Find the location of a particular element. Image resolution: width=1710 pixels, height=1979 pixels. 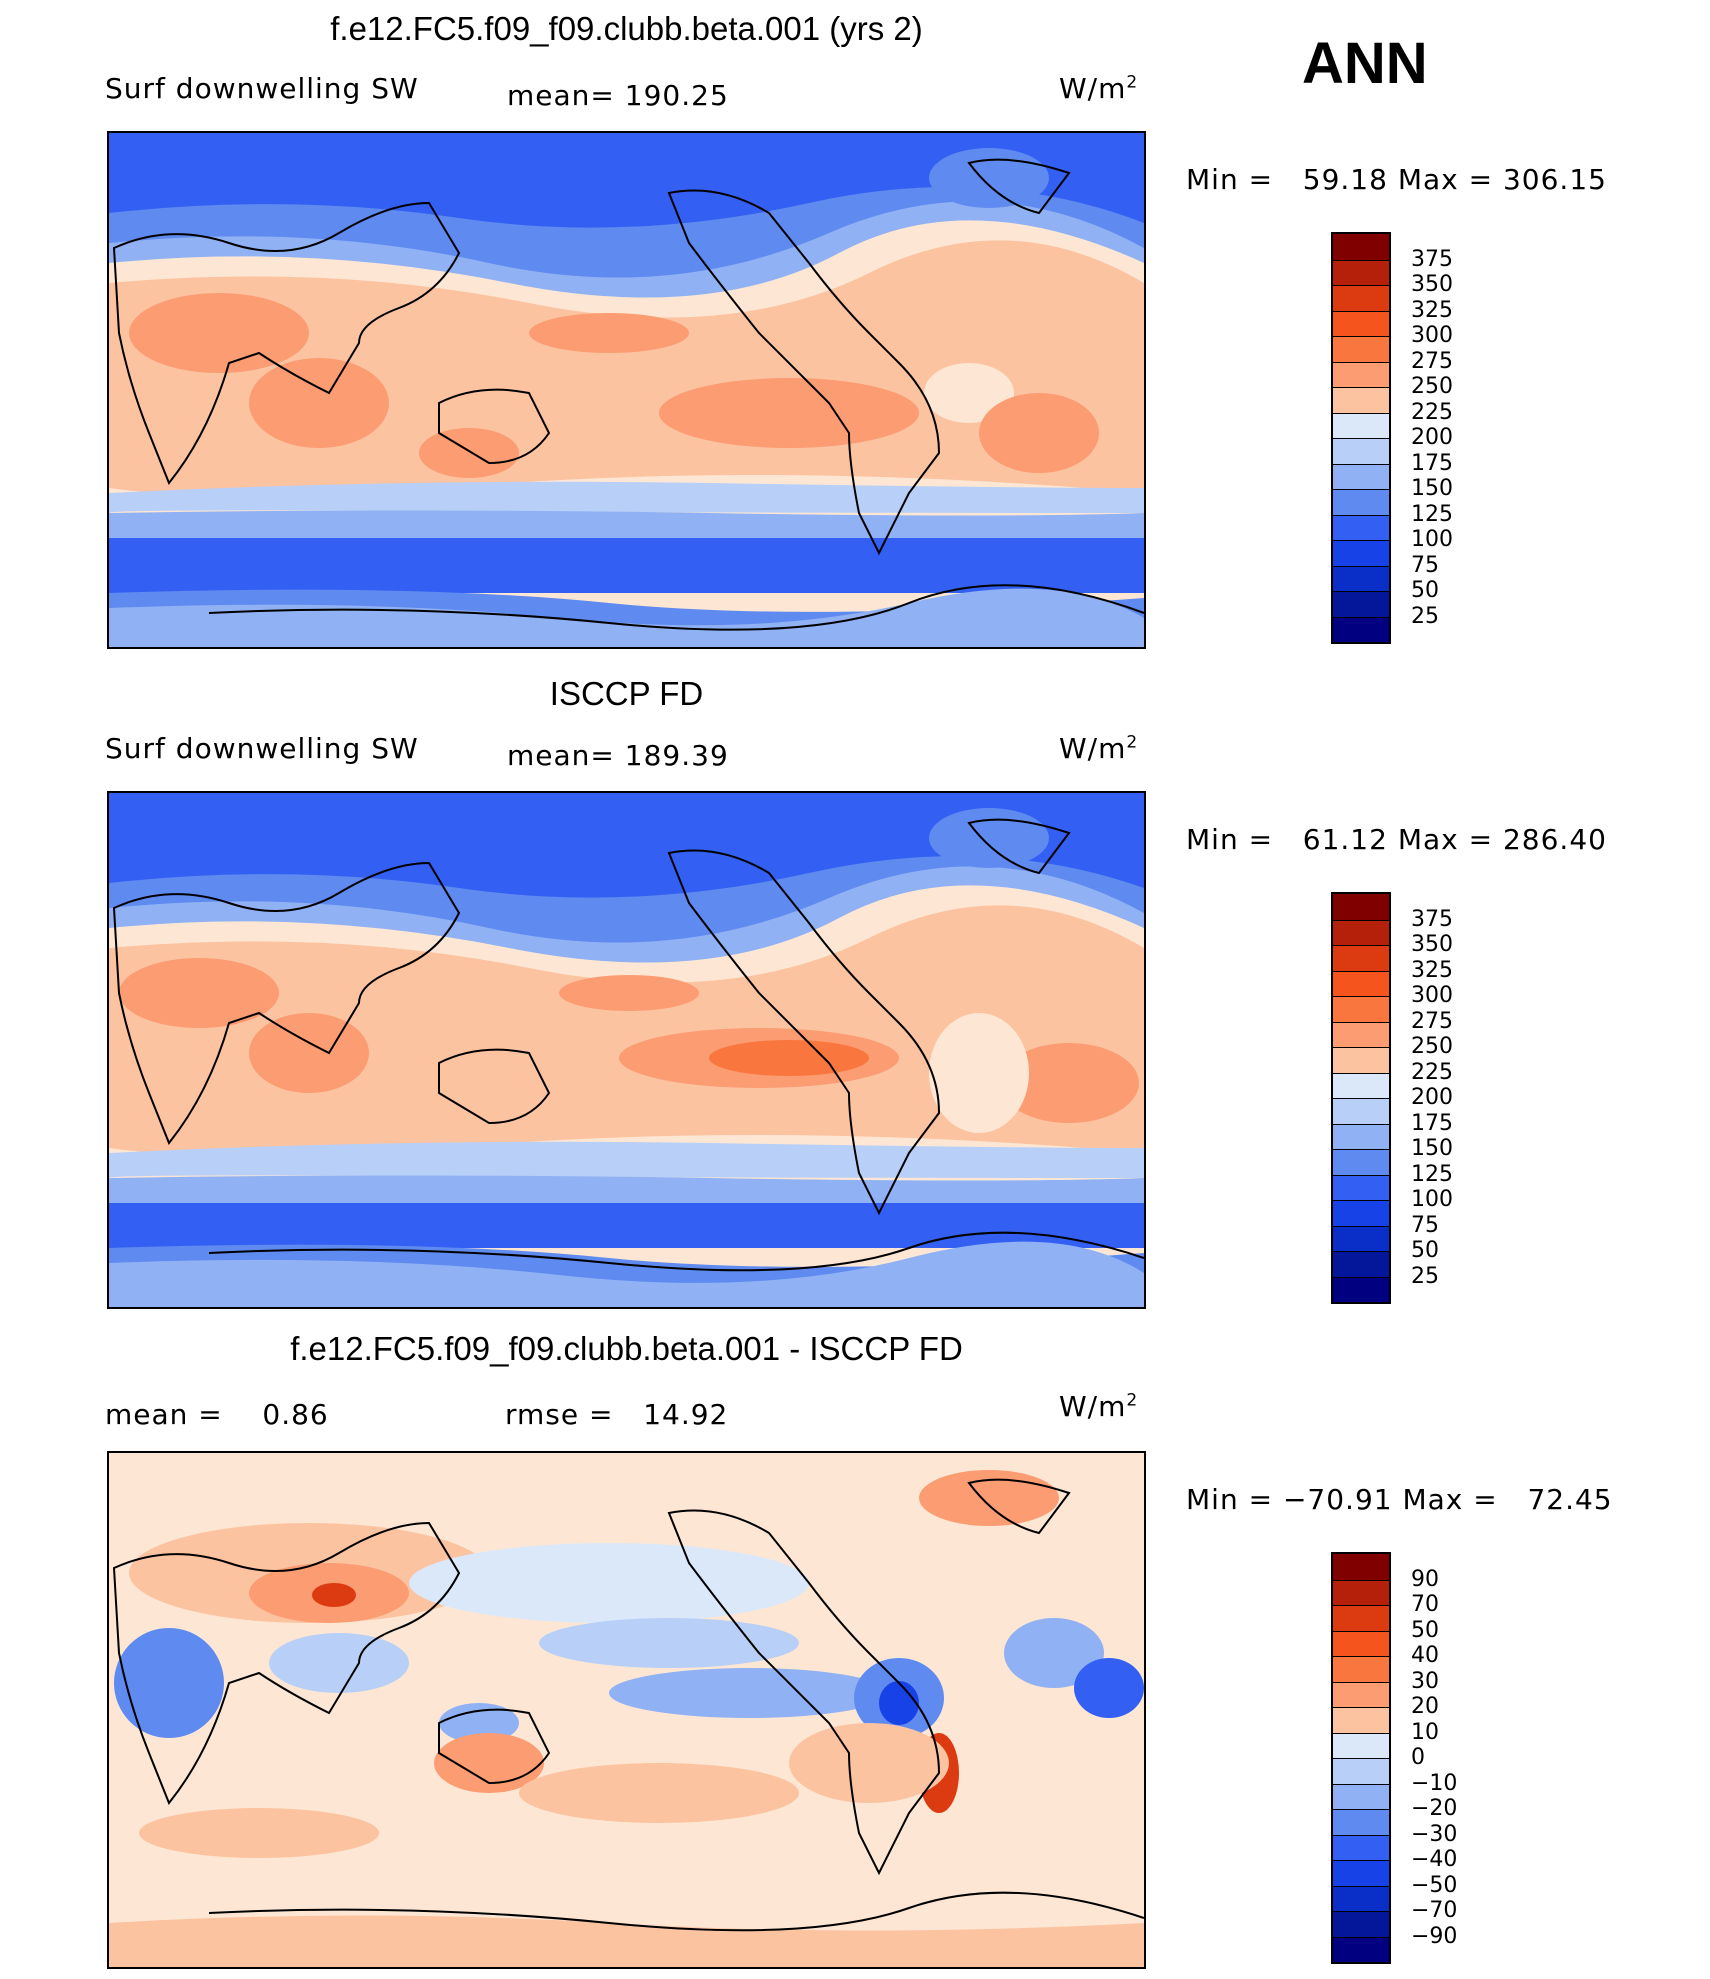

panel1-mean-value: 190.25 is located at coordinates (676, 95).